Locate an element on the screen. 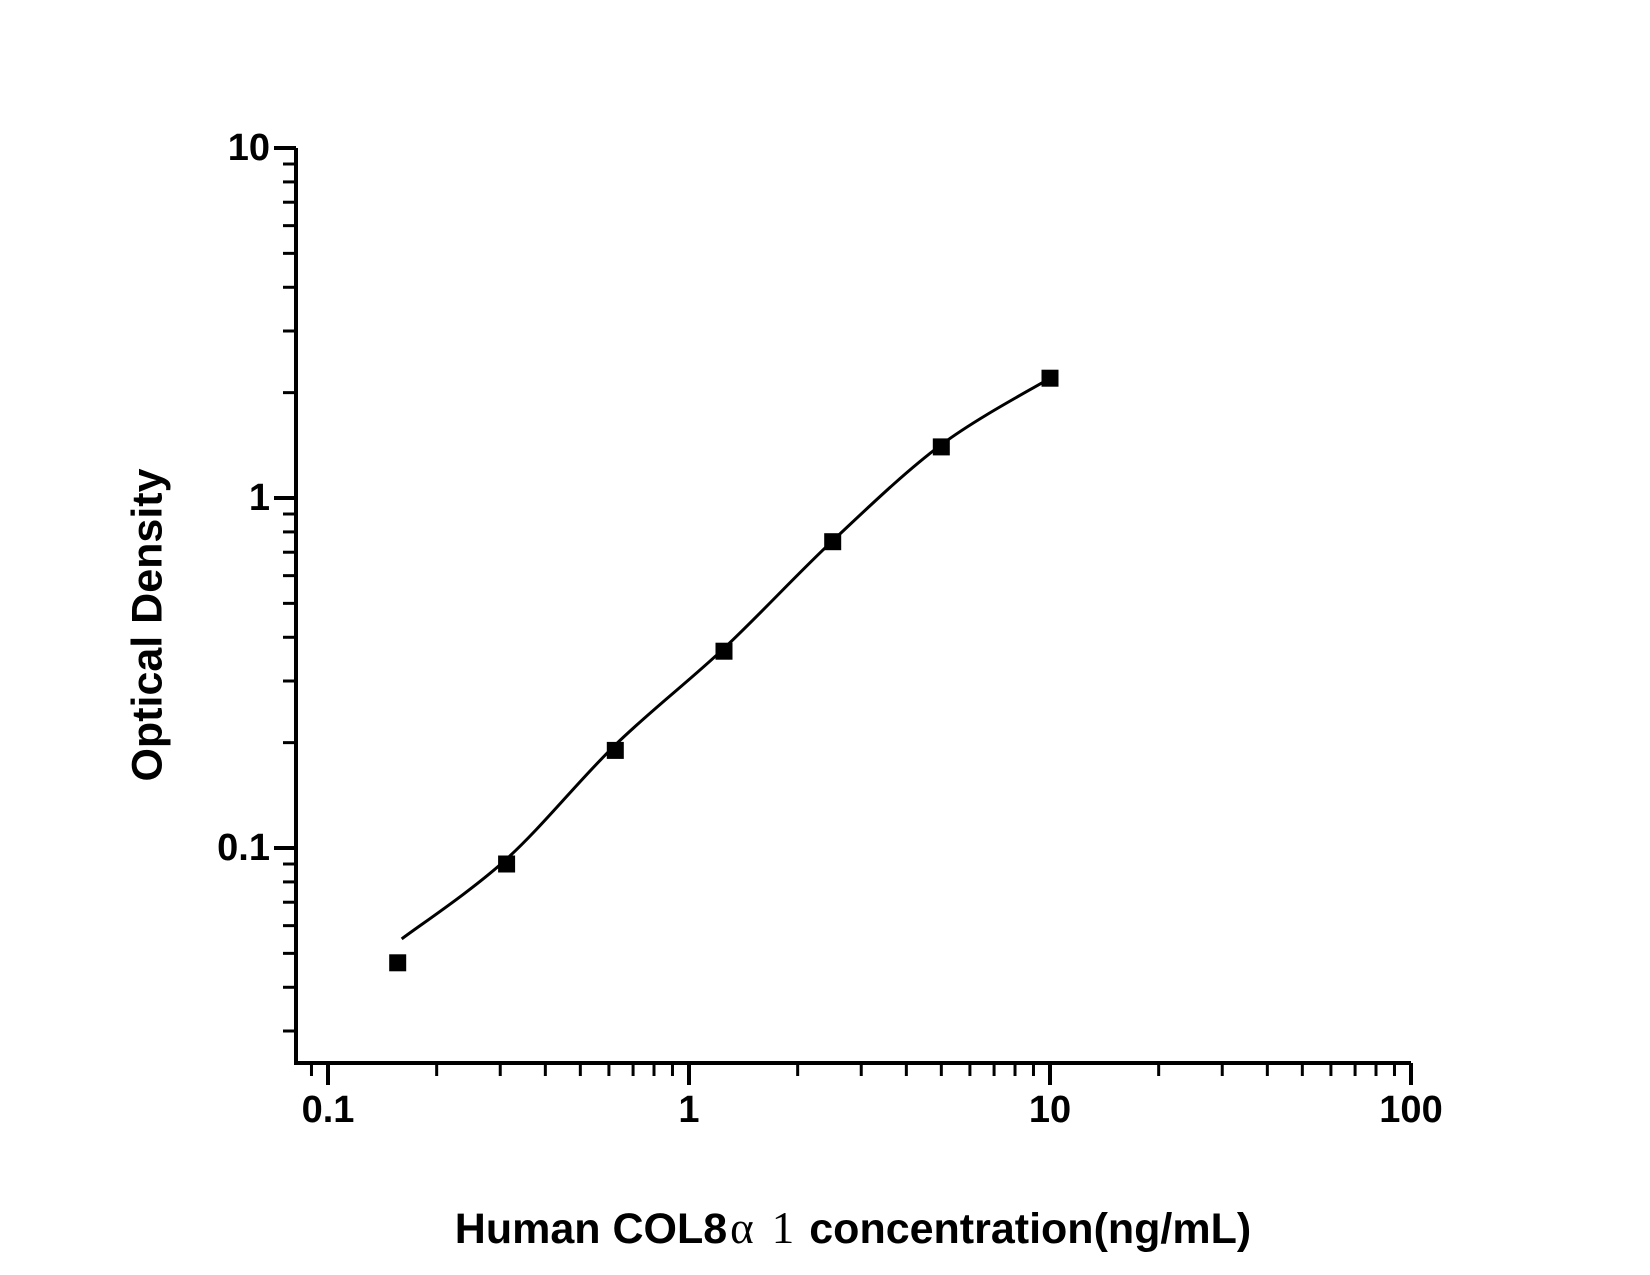 Image resolution: width=1650 pixels, height=1275 pixels. y-tick-label: 10 is located at coordinates (248, 148).